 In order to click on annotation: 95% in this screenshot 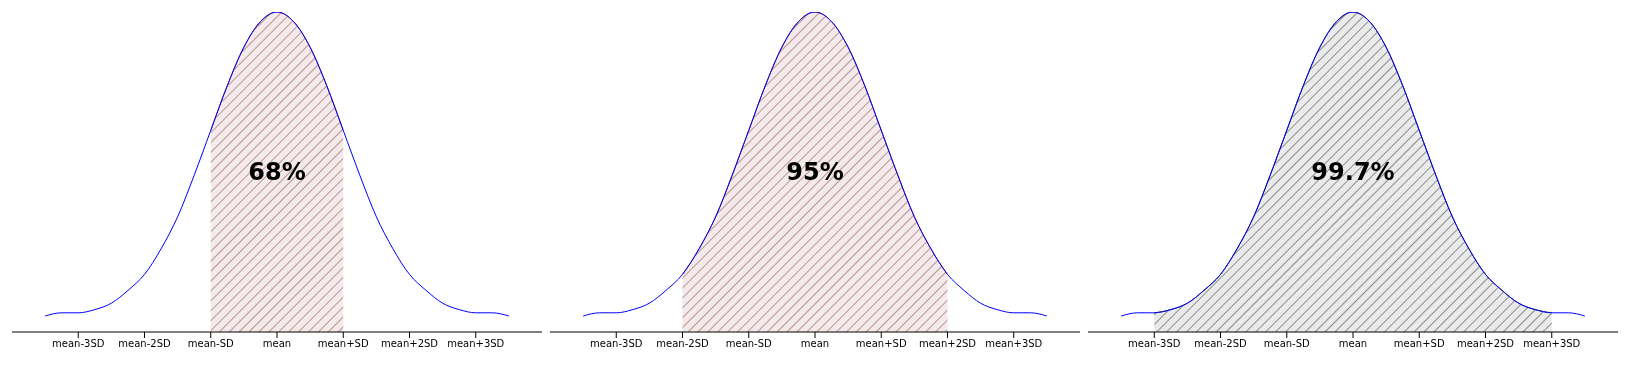, I will do `click(815, 172)`.